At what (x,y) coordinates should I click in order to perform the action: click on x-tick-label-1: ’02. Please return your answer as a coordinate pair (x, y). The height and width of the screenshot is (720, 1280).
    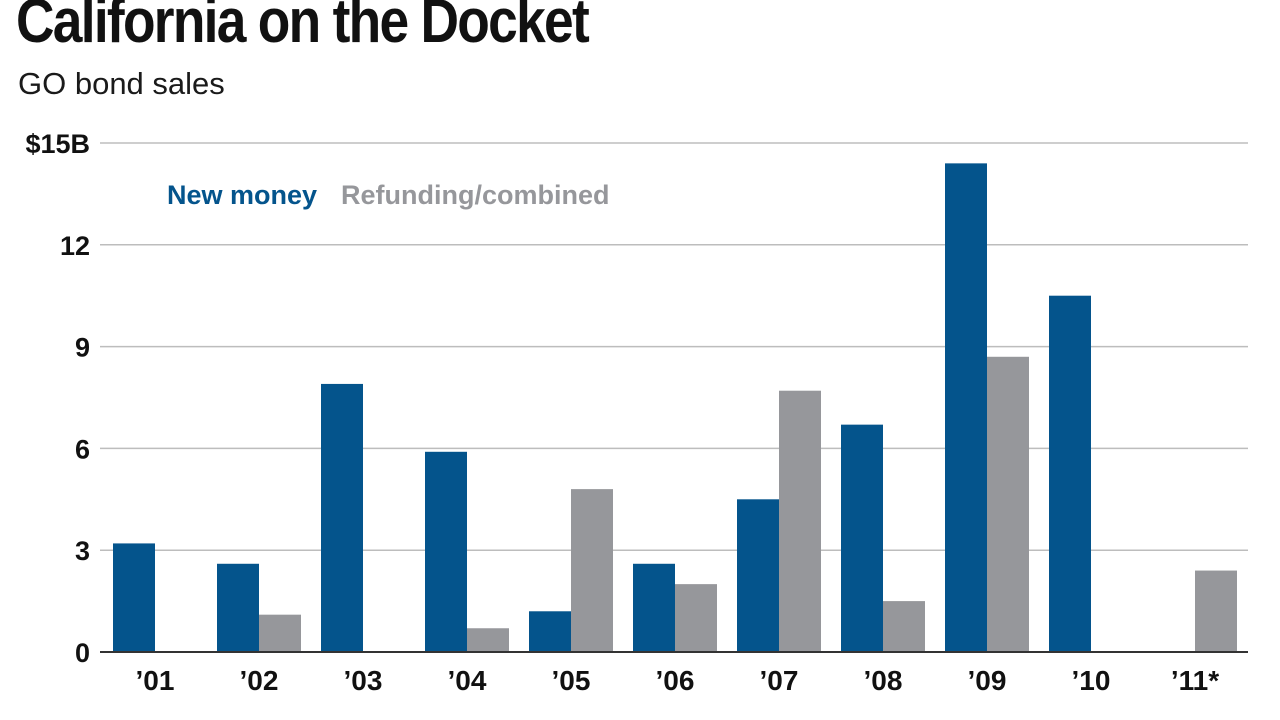
    Looking at the image, I should click on (259, 680).